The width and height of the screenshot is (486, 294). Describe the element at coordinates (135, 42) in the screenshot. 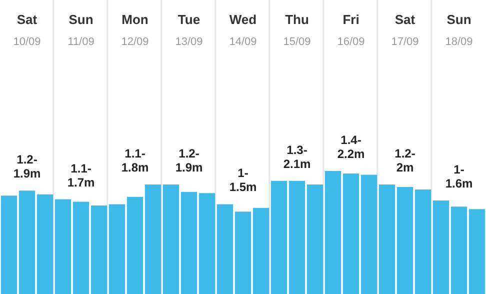

I see `text: 12/09` at that location.